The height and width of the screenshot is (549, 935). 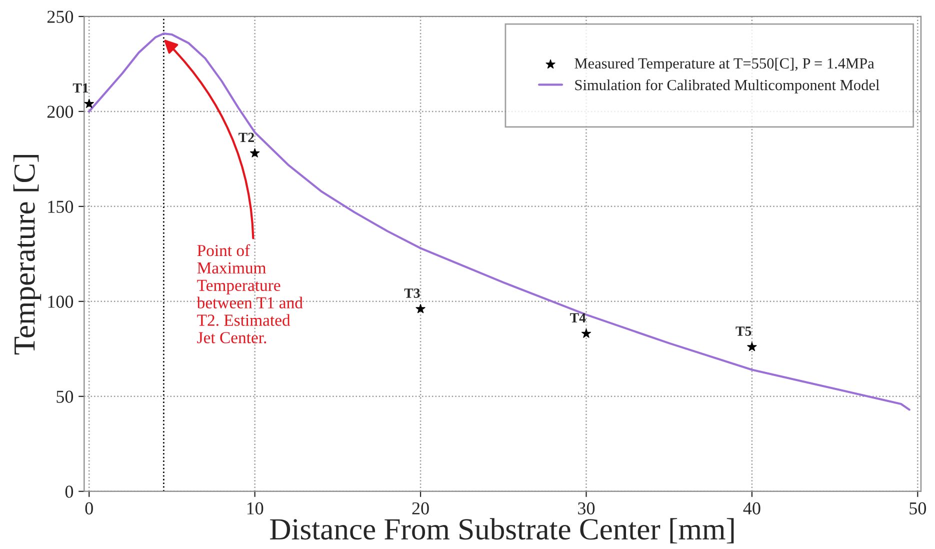 I want to click on annotation: T1, so click(x=80, y=88).